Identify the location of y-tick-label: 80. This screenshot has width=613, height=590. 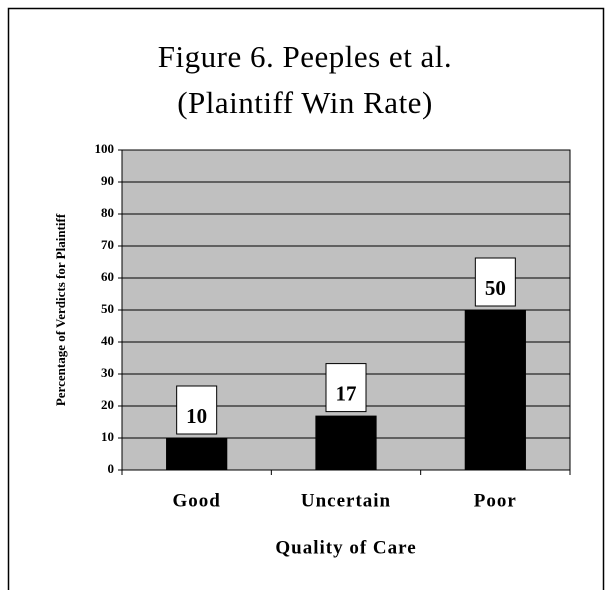
(107, 212).